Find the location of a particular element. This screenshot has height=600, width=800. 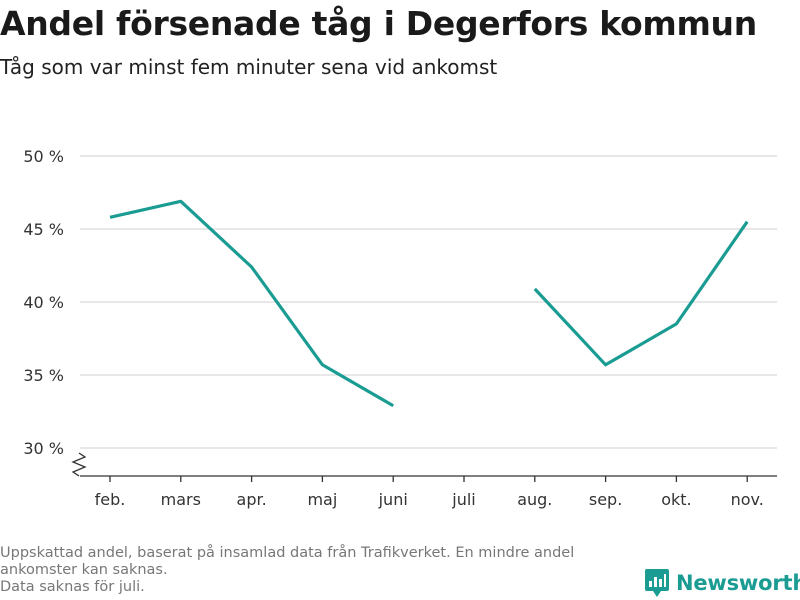

y-tick-label: 40 % is located at coordinates (43, 302).